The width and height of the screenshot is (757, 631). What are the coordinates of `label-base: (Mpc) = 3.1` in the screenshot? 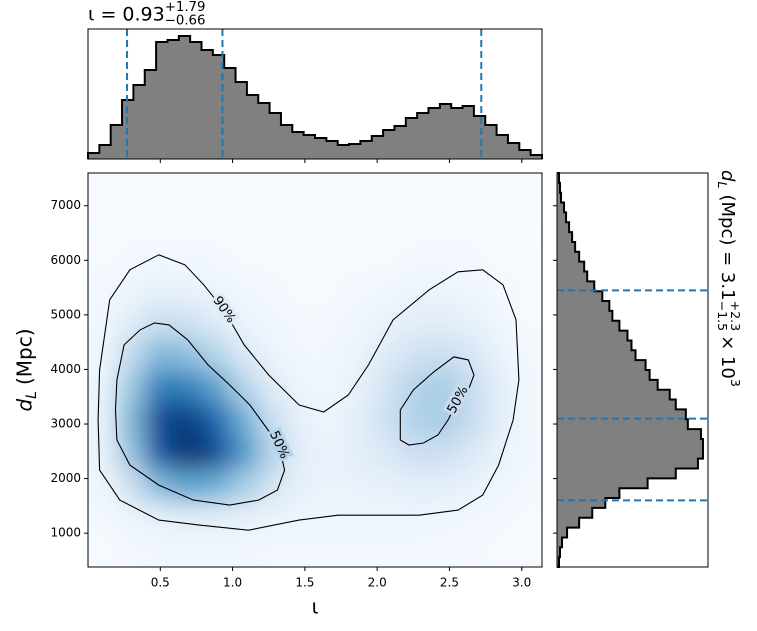 It's located at (727, 247).